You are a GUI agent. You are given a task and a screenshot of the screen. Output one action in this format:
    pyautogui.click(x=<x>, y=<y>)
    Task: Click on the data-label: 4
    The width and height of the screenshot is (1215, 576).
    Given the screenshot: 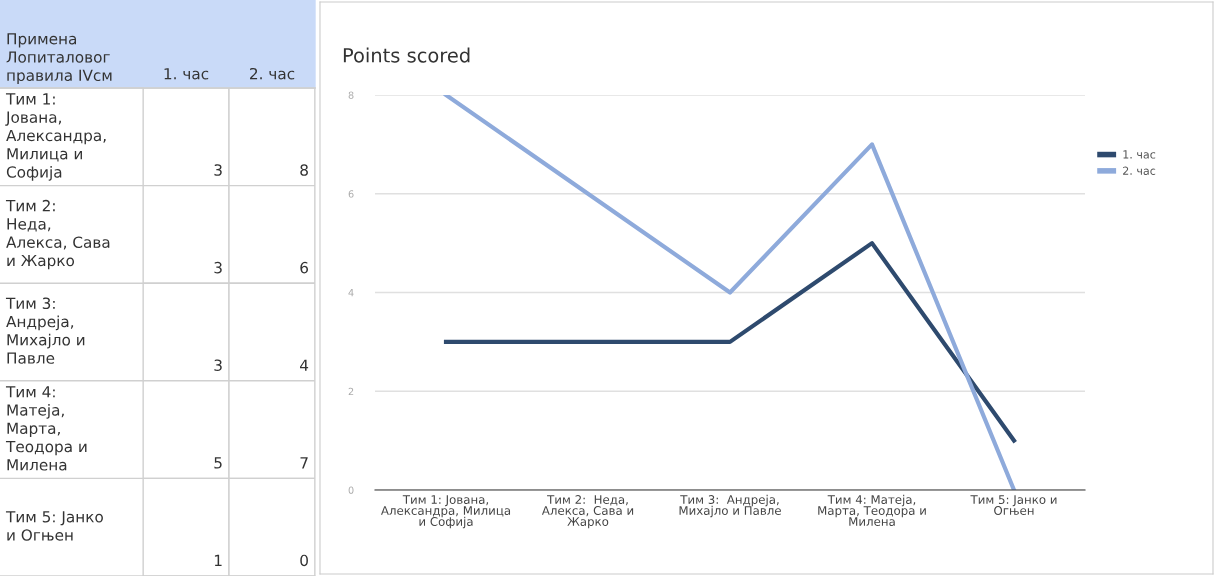 What is the action you would take?
    pyautogui.click(x=304, y=365)
    